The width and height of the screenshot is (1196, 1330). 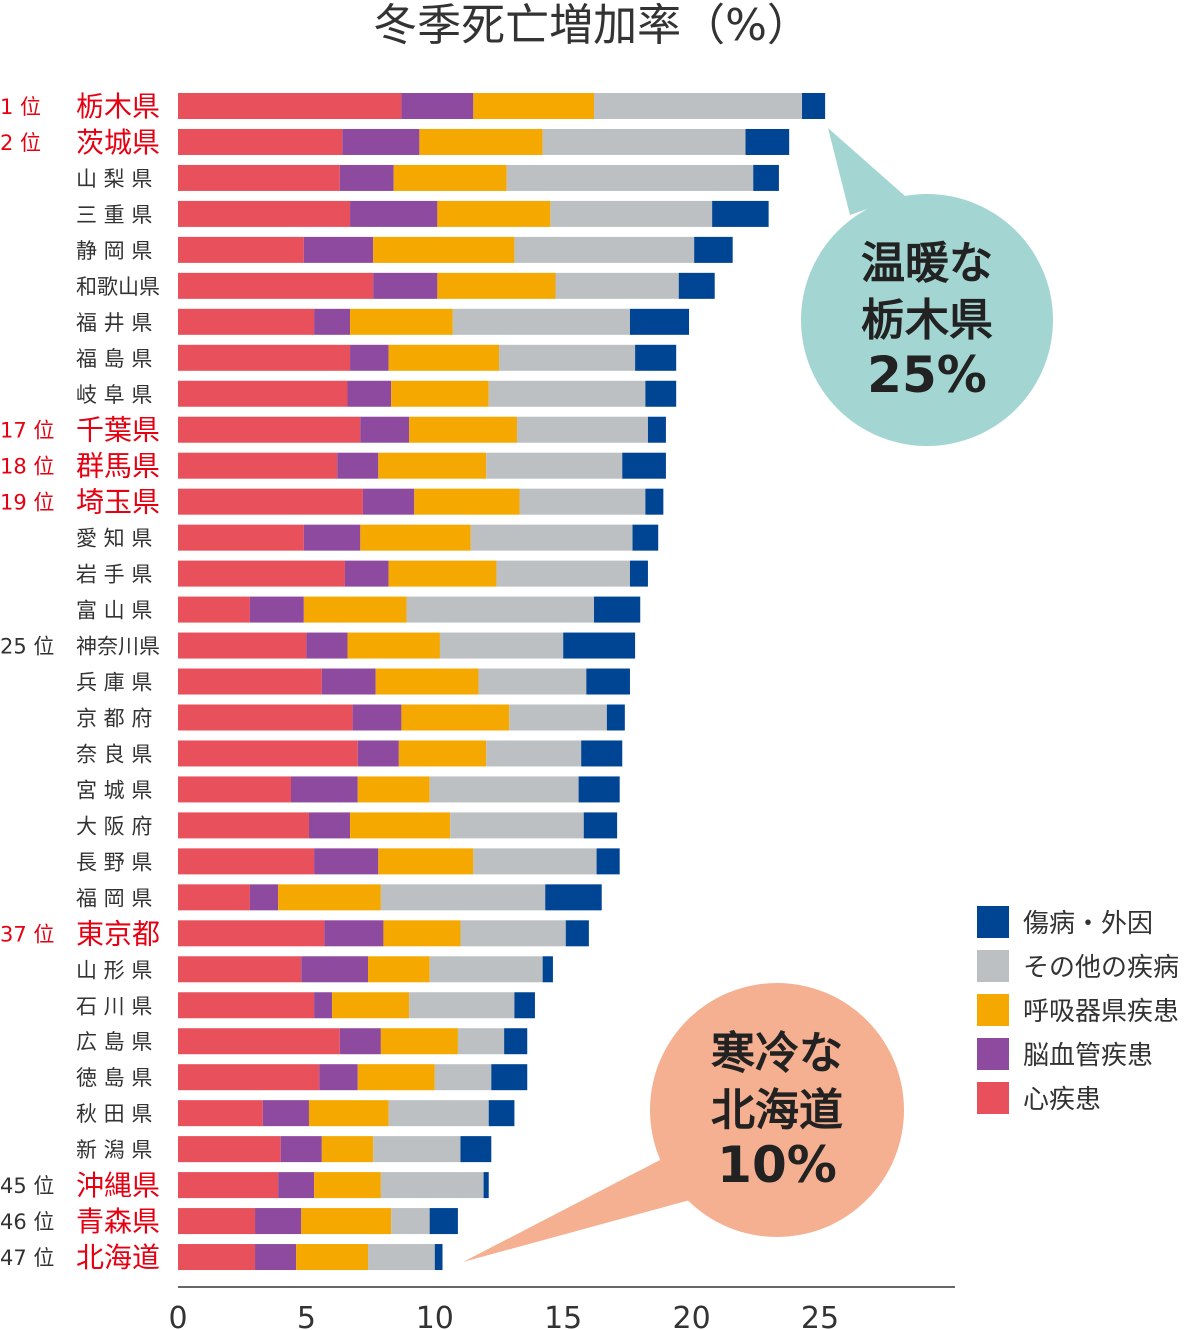 What do you see at coordinates (114, 323) in the screenshot?
I see `category-label: 福 井 県` at bounding box center [114, 323].